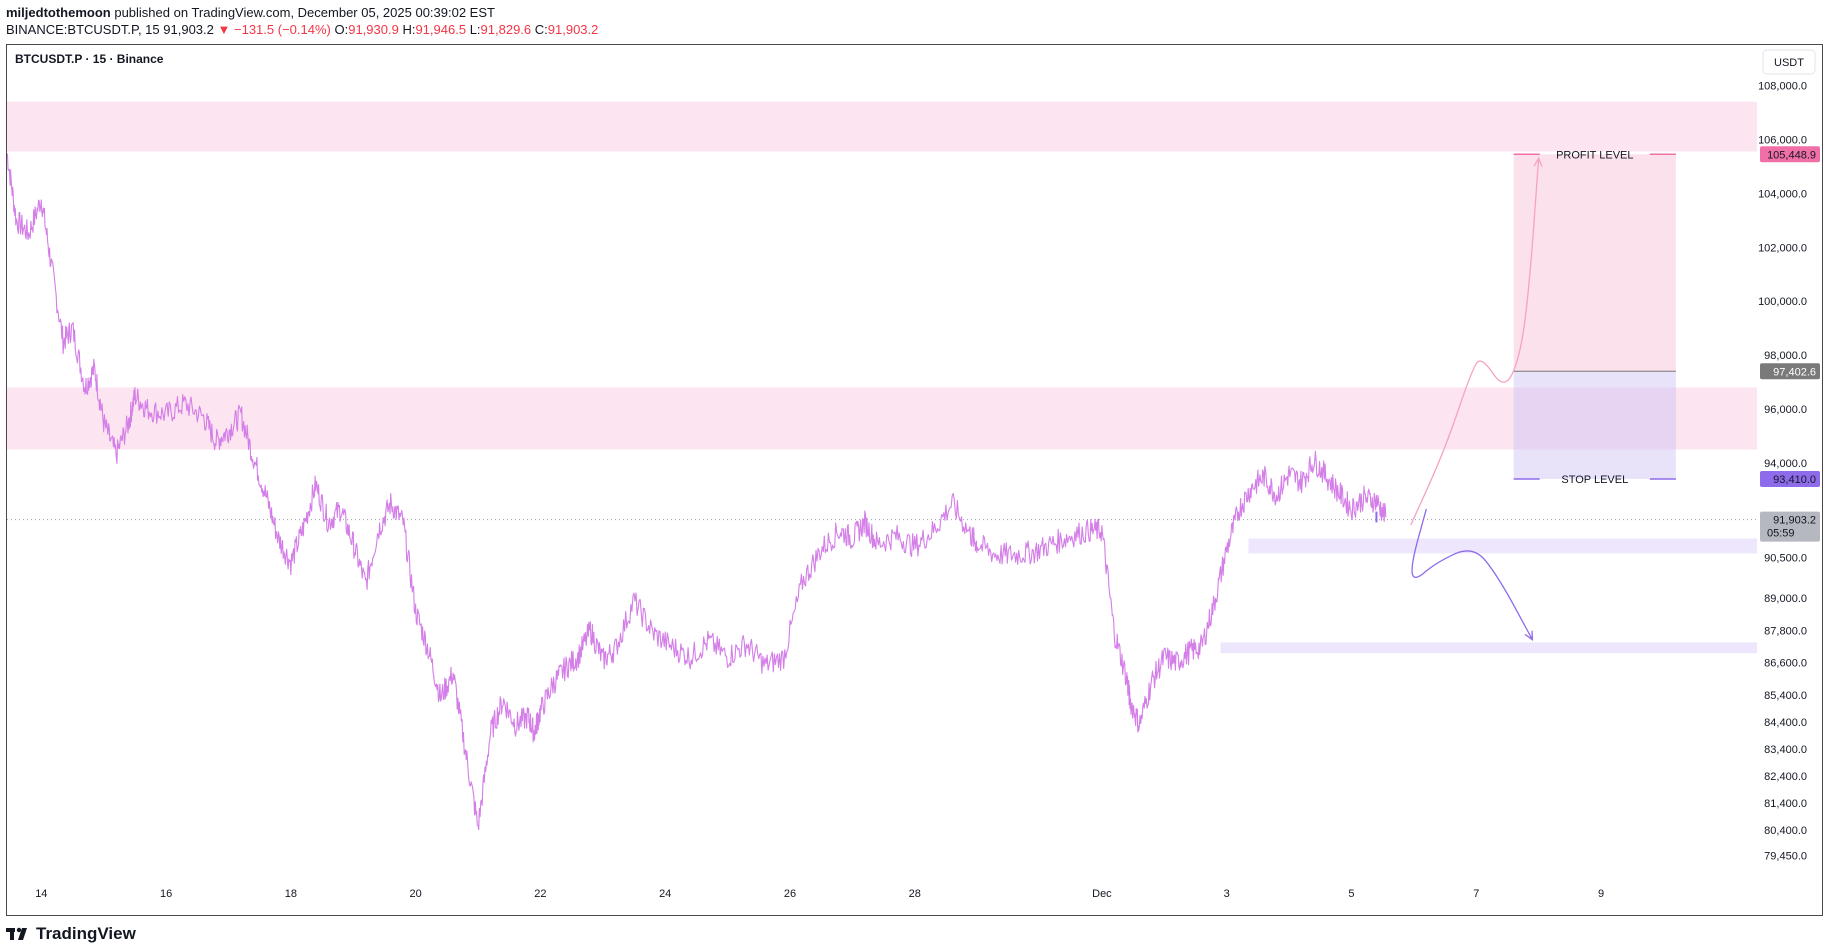 This screenshot has height=952, width=1829. What do you see at coordinates (1785, 664) in the screenshot?
I see `y-tick-label: 86,600.0` at bounding box center [1785, 664].